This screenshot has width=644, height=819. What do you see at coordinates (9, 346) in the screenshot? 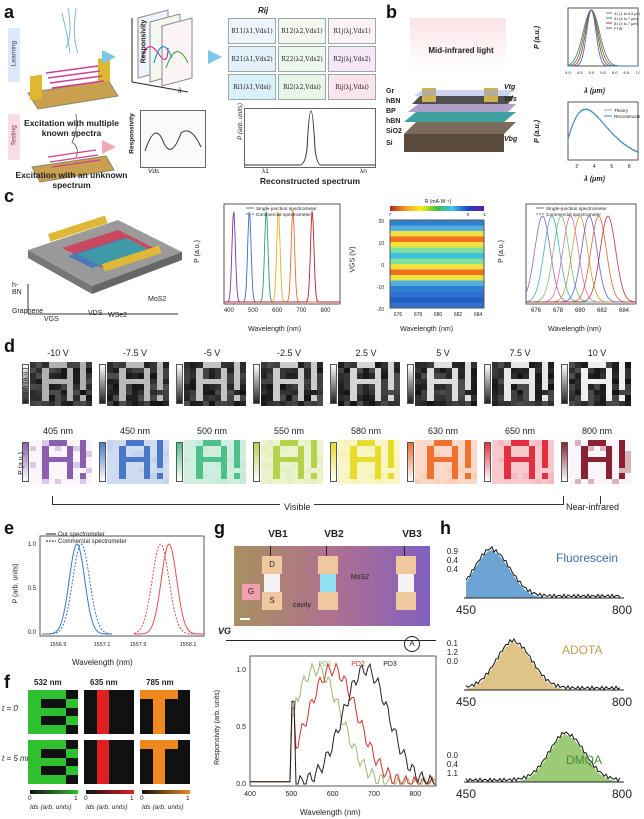
I see `panel-d-letter: d` at bounding box center [9, 346].